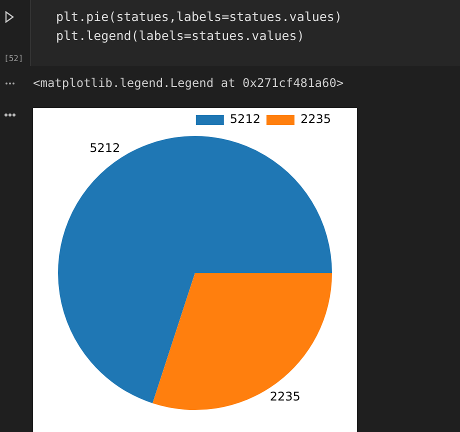  I want to click on data-label: 2235, so click(285, 396).